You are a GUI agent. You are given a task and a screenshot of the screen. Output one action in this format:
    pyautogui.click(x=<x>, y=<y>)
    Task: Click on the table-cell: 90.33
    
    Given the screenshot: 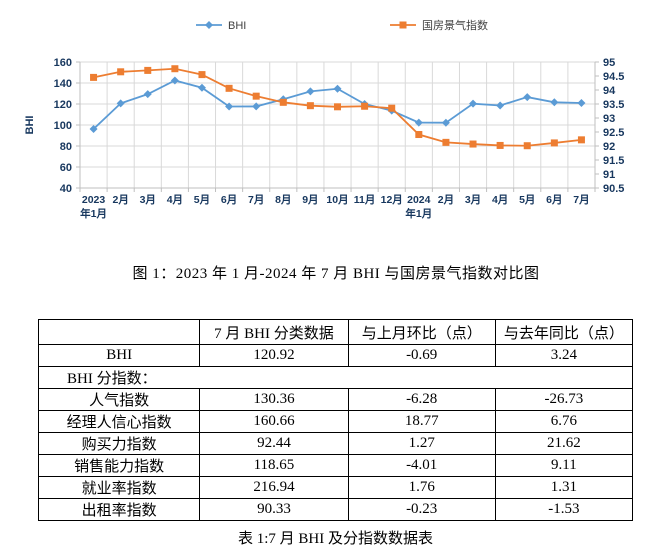 What is the action you would take?
    pyautogui.click(x=274, y=509)
    